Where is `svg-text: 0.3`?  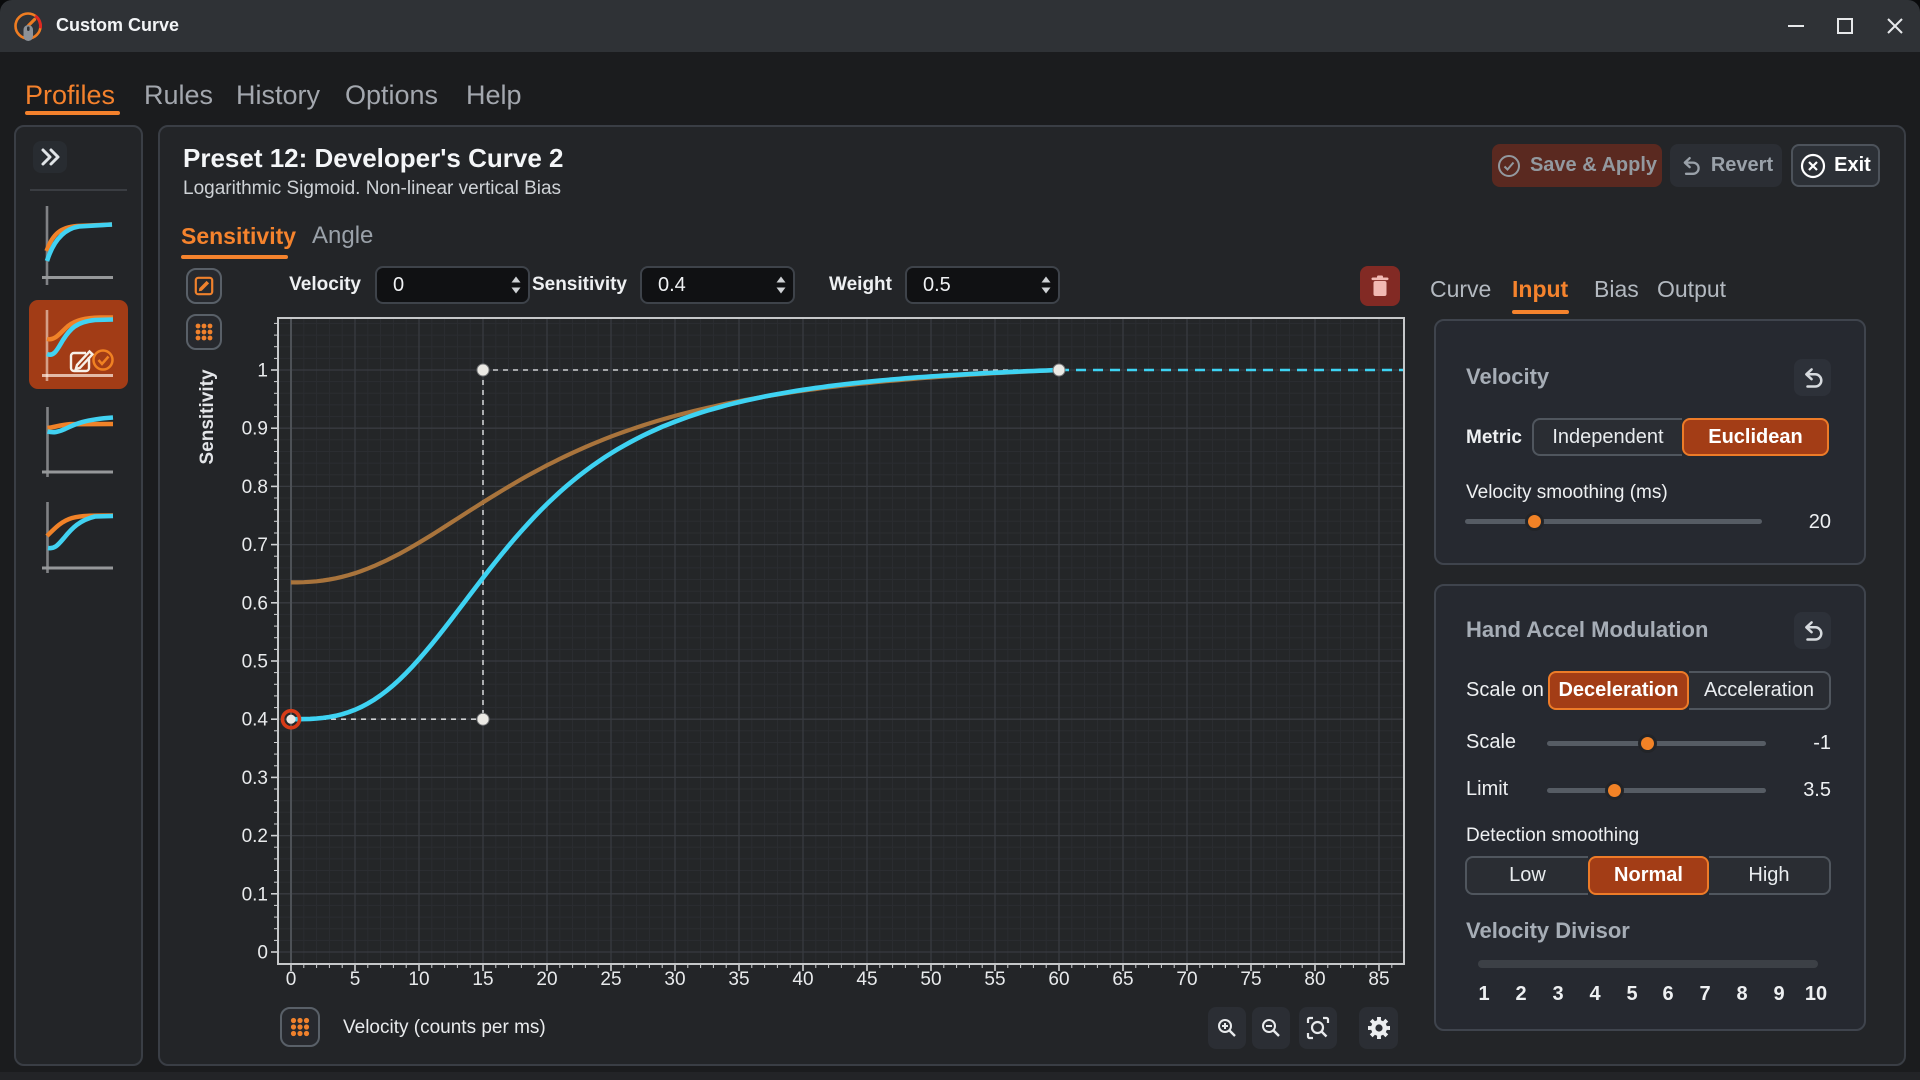
svg-text: 0.3 is located at coordinates (255, 778).